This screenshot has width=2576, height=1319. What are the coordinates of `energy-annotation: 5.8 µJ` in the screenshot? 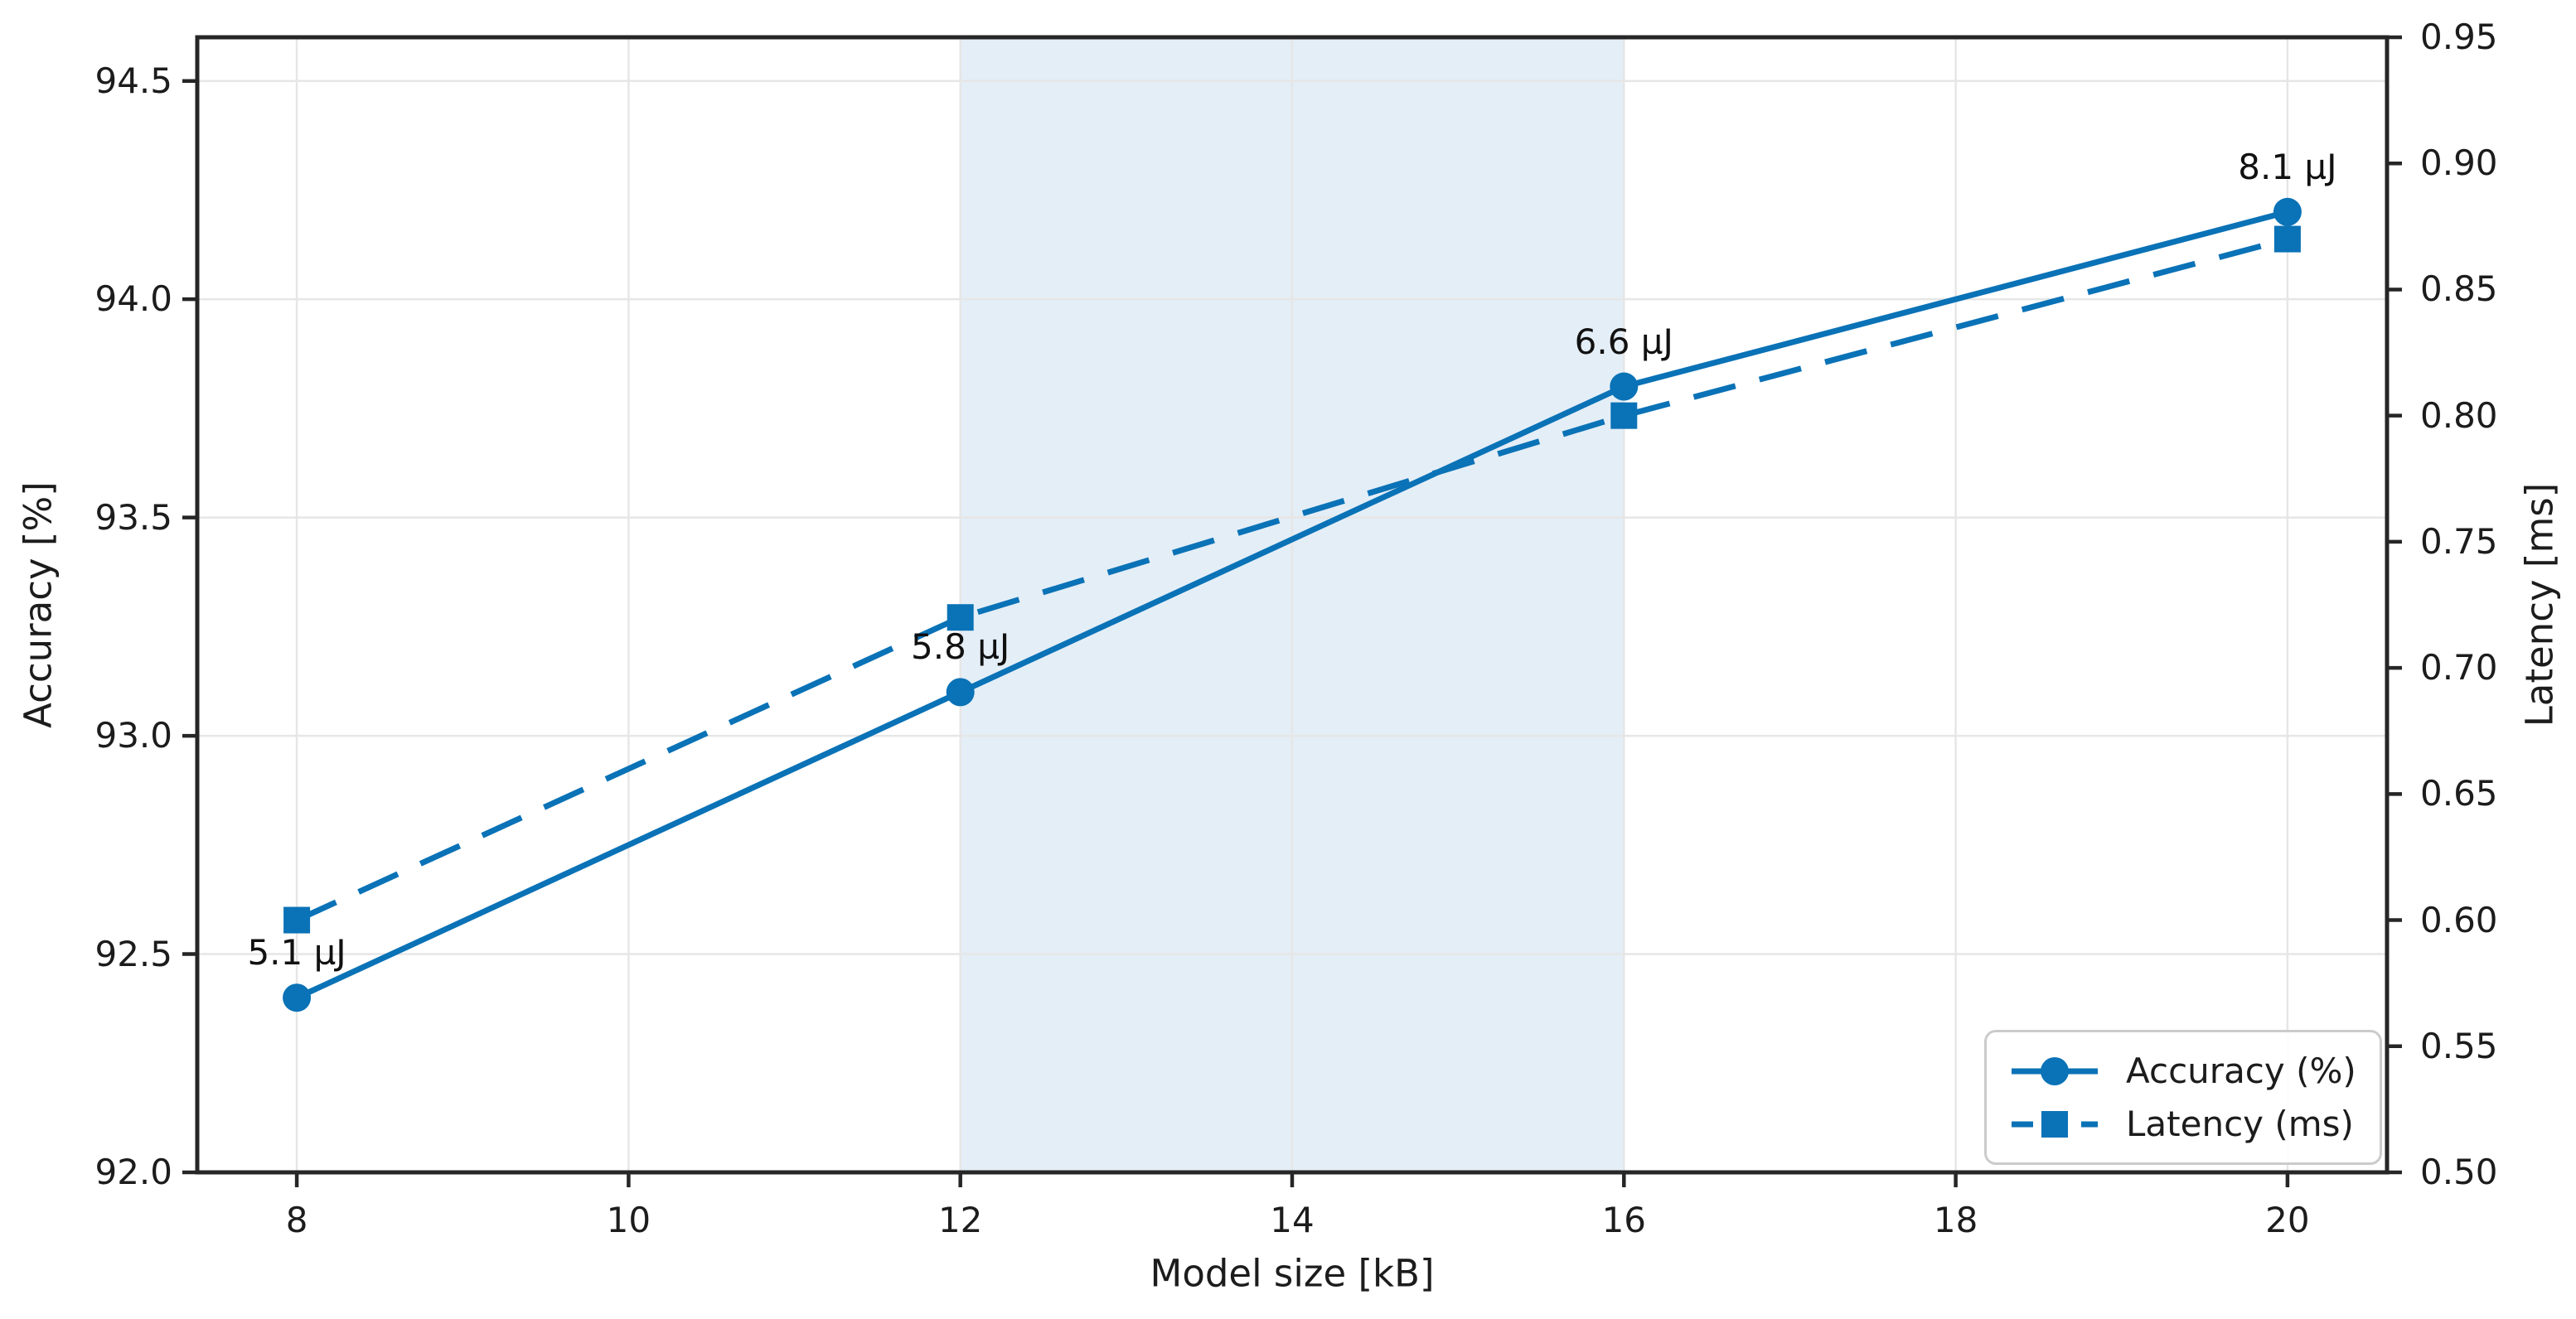 It's located at (961, 647).